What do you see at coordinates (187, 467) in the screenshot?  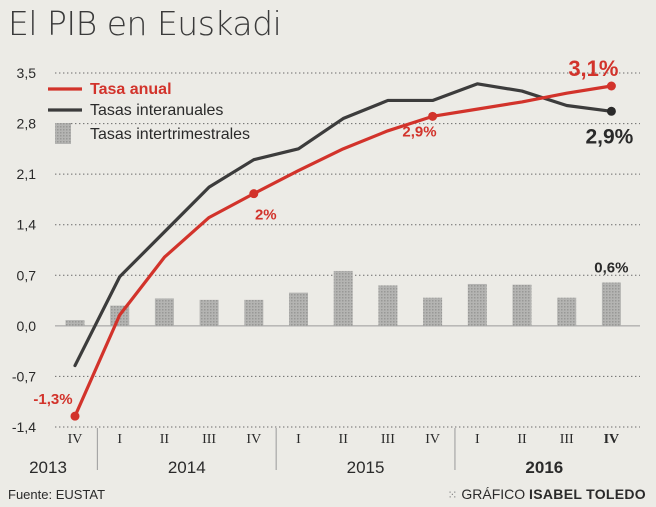 I see `year-label: 2014` at bounding box center [187, 467].